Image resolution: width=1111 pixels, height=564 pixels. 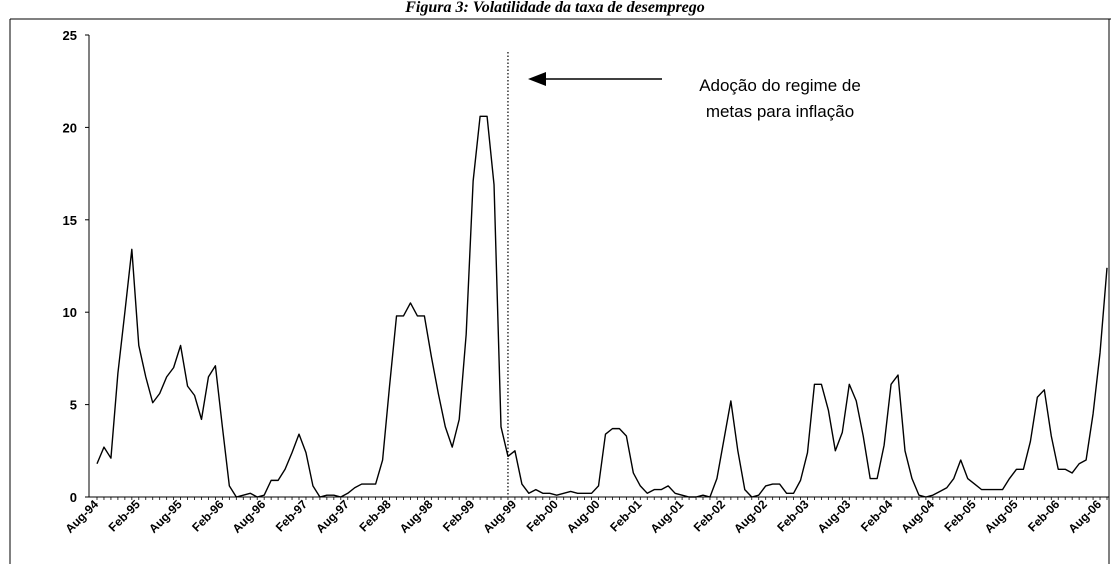 I want to click on x-tick-label: Feb-05, so click(x=960, y=515).